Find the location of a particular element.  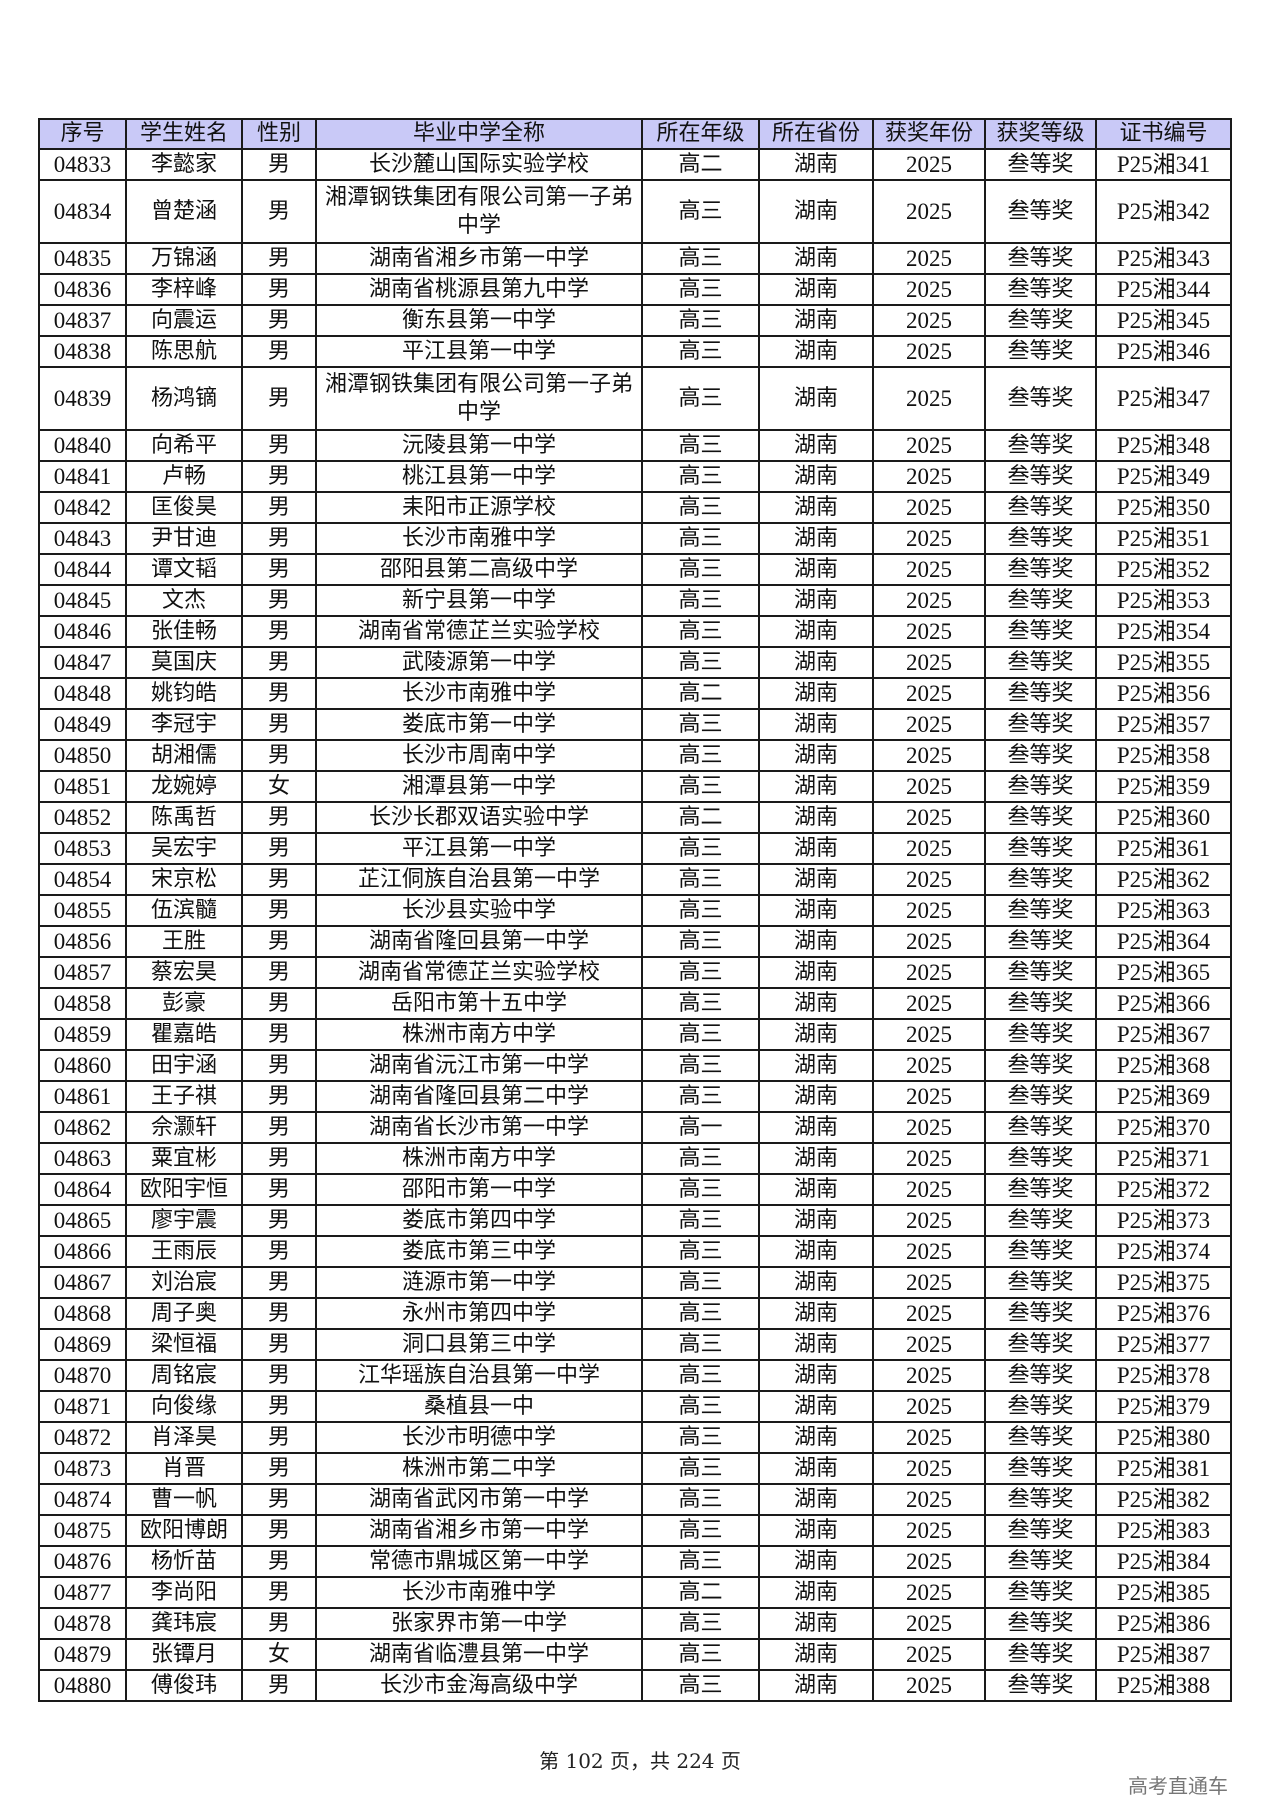

cell-certificate-no: P25湘363 is located at coordinates (1163, 910).